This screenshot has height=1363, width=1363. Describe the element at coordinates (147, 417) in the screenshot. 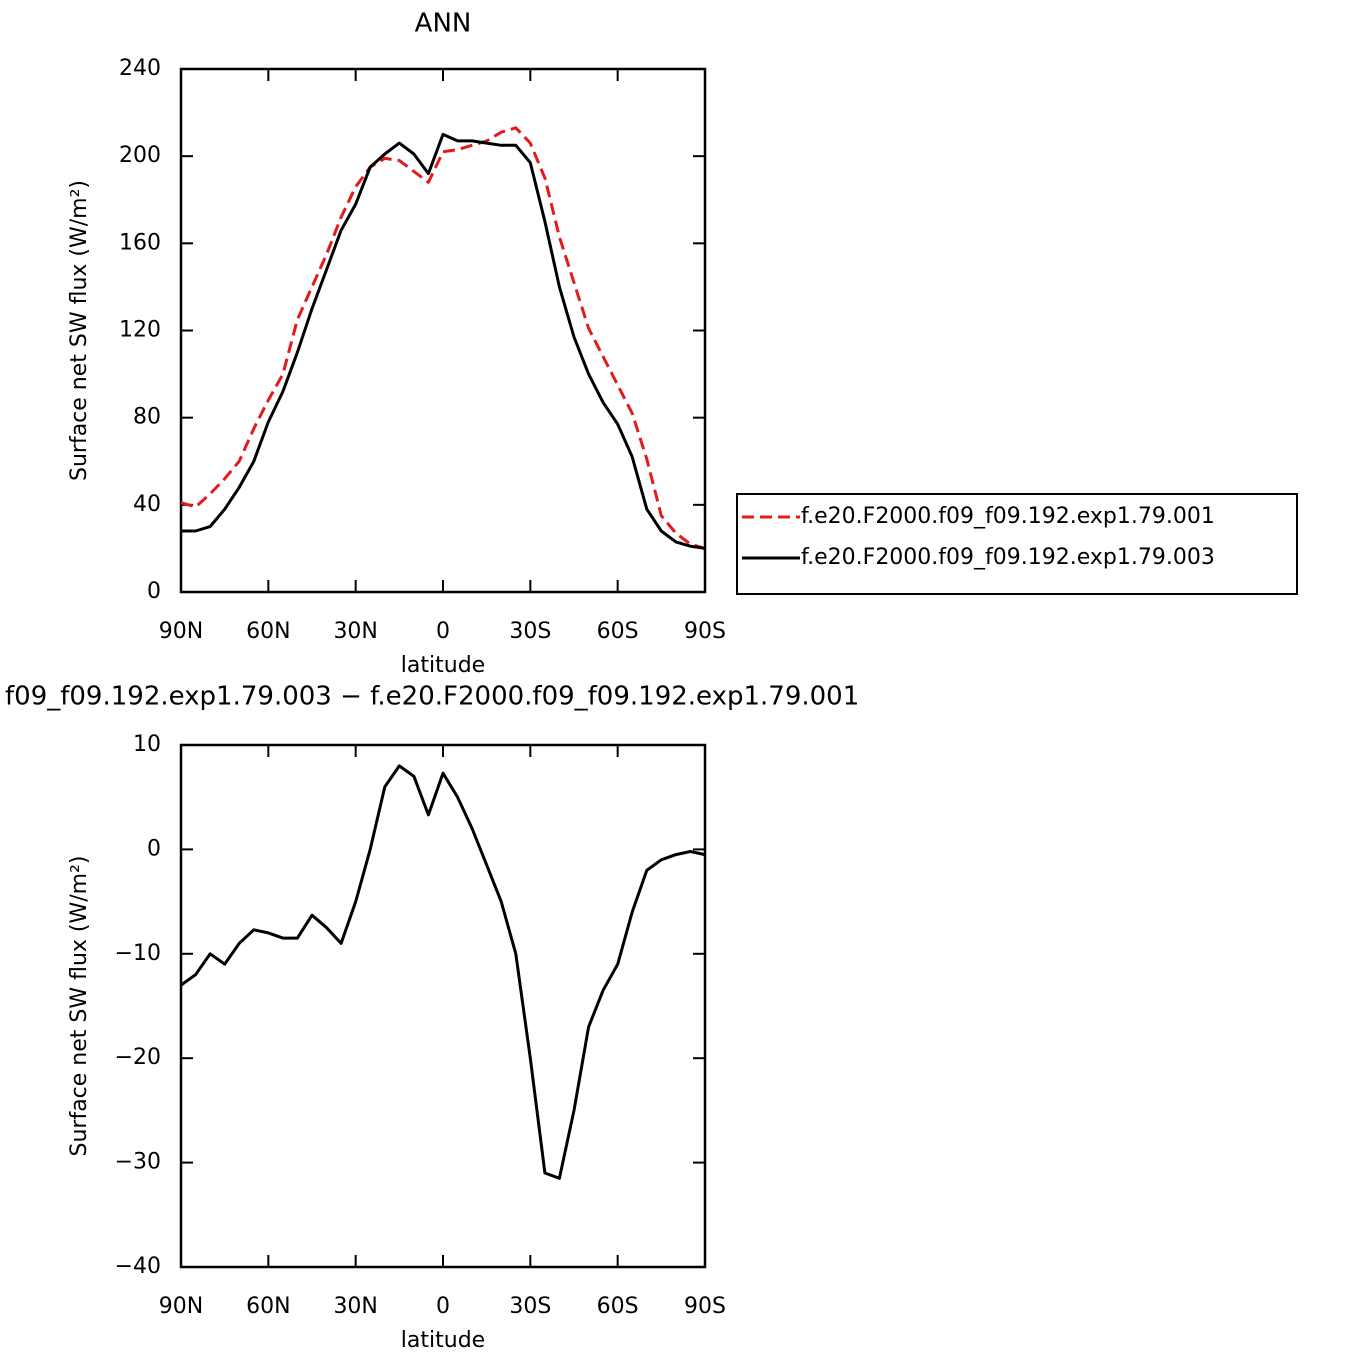

I see `y-tick-label: 80` at that location.